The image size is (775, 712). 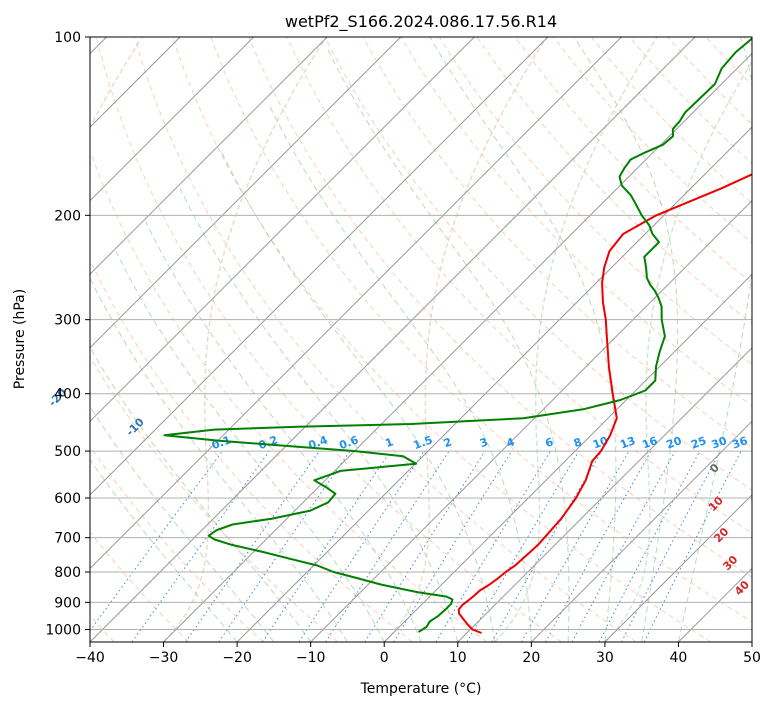 What do you see at coordinates (605, 658) in the screenshot?
I see `x-tick-label: 30` at bounding box center [605, 658].